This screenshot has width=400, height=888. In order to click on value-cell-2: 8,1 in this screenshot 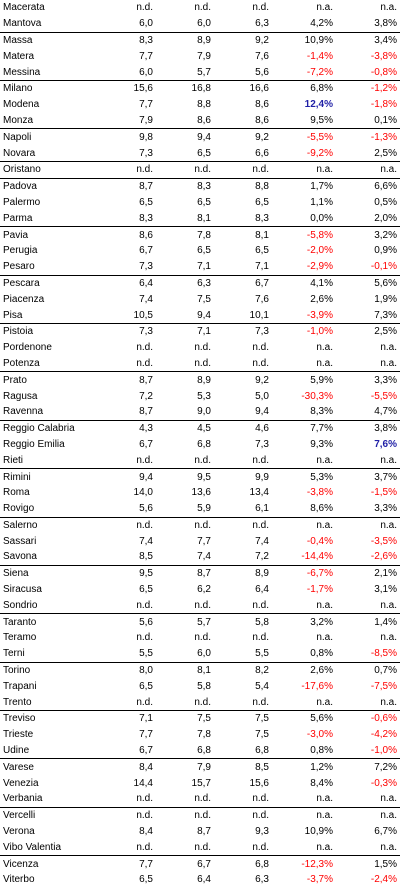, I will do `click(185, 670)`.